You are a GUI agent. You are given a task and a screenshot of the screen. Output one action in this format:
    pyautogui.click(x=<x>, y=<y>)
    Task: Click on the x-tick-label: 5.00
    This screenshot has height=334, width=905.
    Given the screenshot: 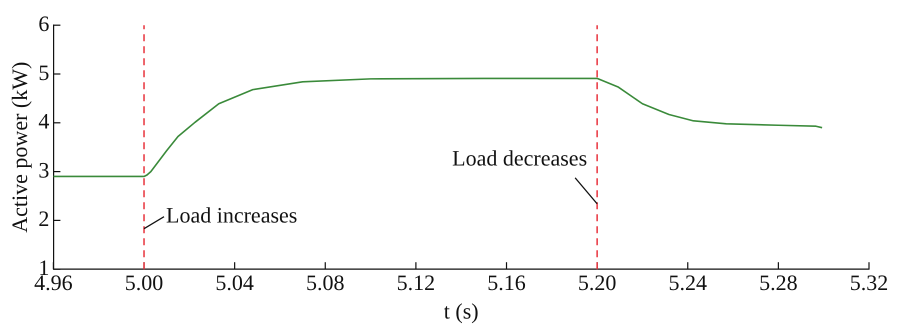 What is the action you would take?
    pyautogui.click(x=144, y=283)
    